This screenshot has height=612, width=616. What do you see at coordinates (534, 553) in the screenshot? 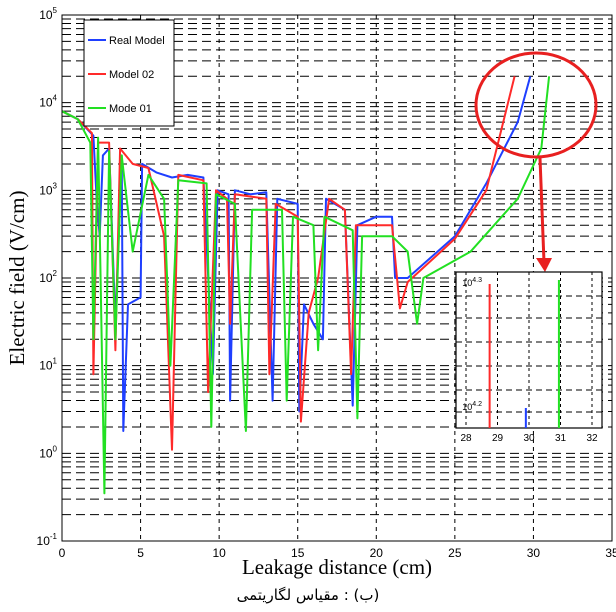
I see `x-tick-label: 30` at bounding box center [534, 553].